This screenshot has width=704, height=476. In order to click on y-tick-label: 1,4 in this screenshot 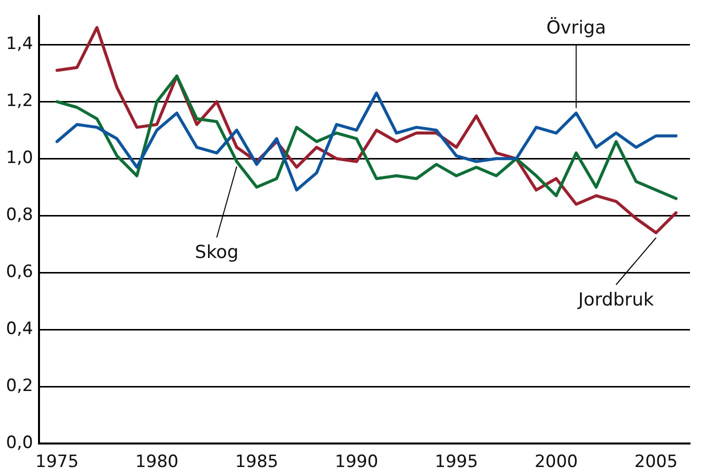, I will do `click(20, 44)`.